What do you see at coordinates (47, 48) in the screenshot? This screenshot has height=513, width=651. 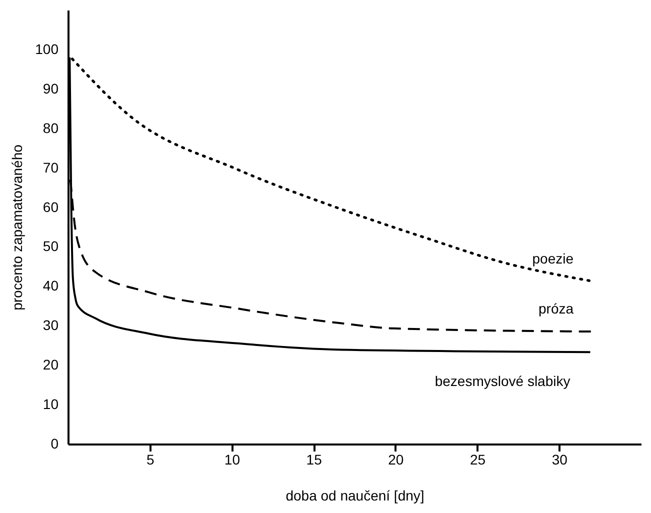 I see `y-tick-label: 100` at bounding box center [47, 48].